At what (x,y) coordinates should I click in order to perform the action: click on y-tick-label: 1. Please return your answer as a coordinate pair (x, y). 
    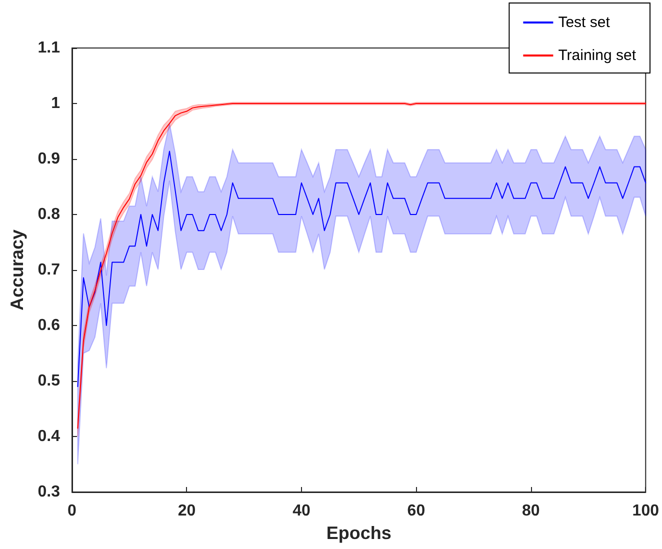
    Looking at the image, I should click on (55, 103).